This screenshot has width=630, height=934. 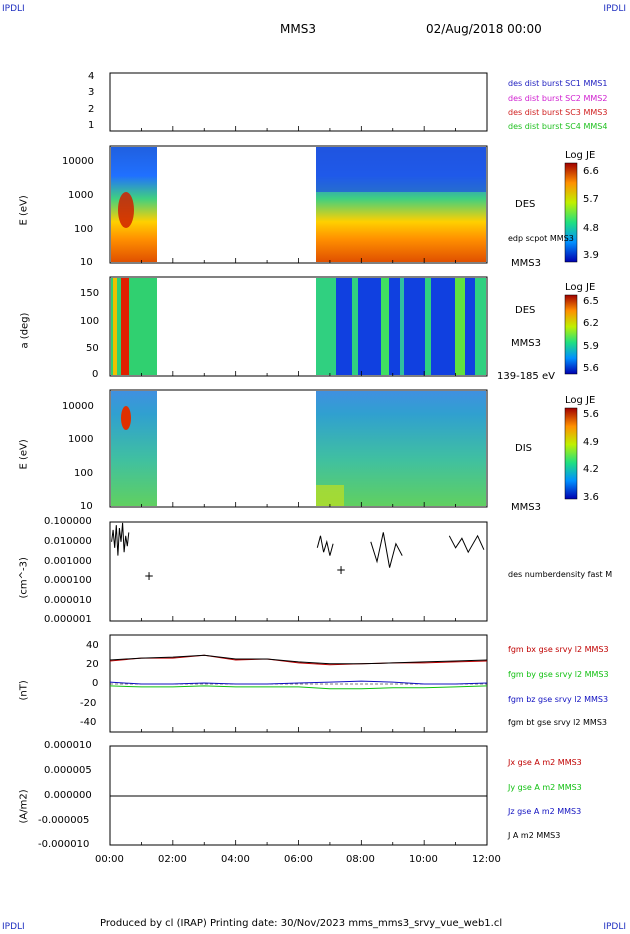 I want to click on p3-ytick: 150, so click(x=90, y=293).